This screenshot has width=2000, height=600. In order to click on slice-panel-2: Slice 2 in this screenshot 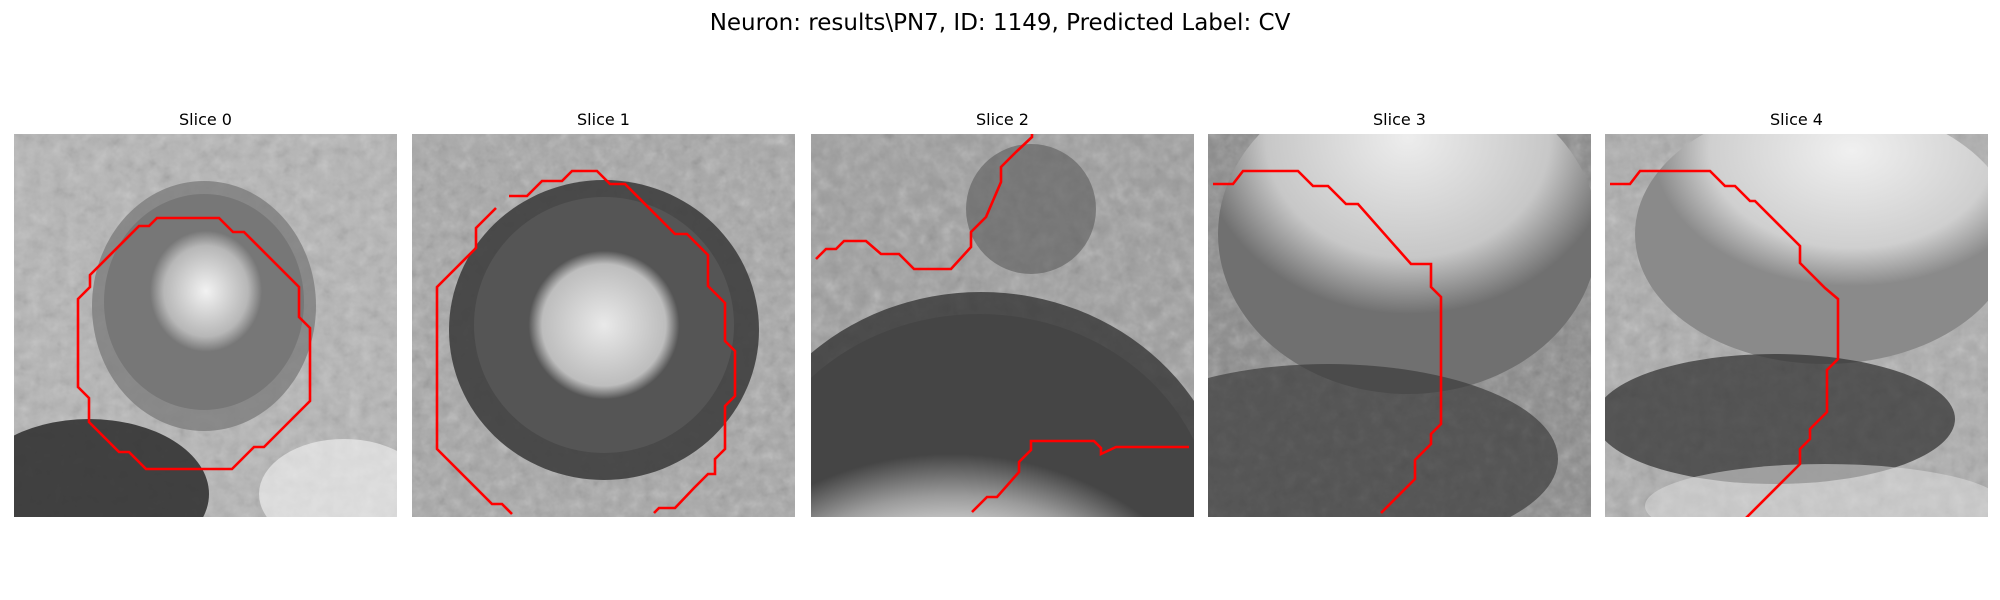, I will do `click(1002, 316)`.